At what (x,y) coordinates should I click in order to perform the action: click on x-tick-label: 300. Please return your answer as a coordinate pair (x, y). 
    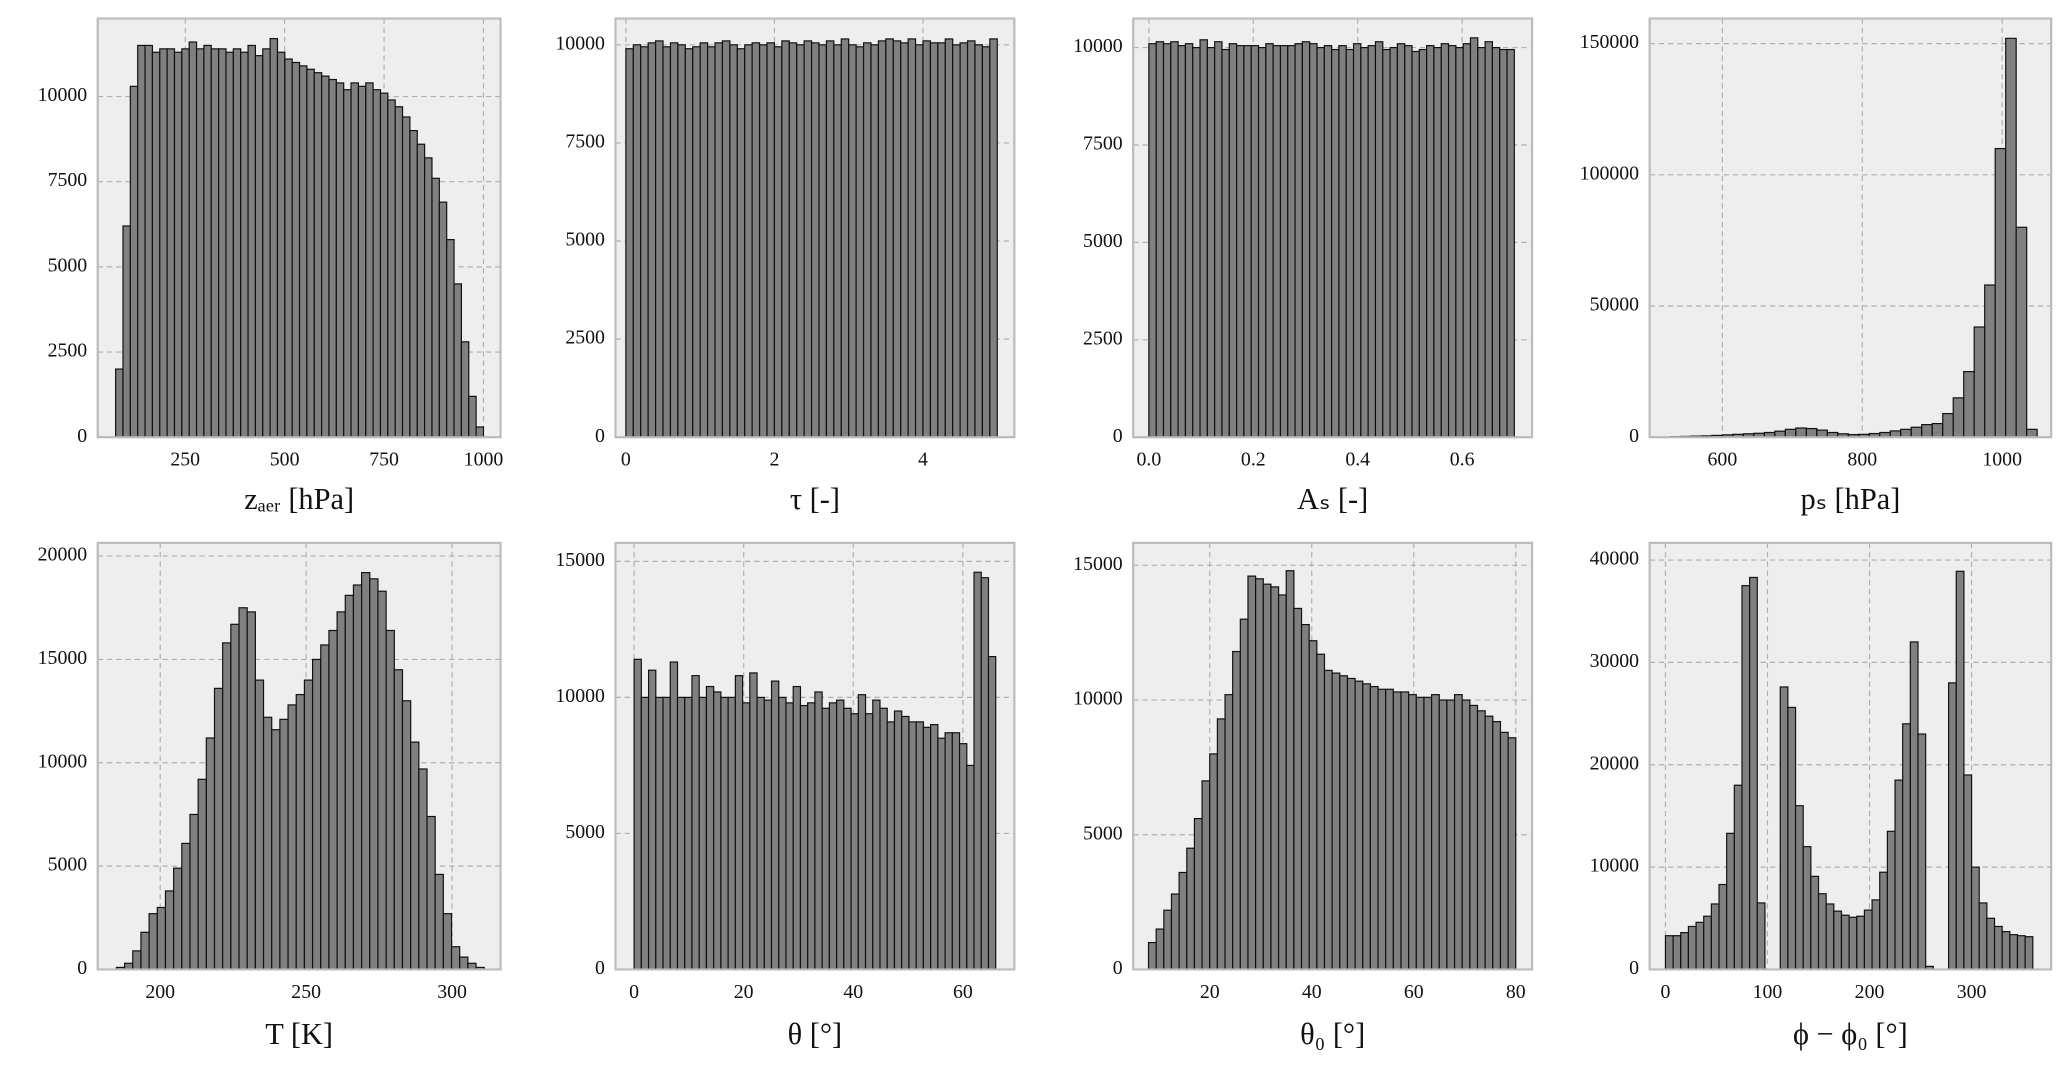
    Looking at the image, I should click on (1972, 992).